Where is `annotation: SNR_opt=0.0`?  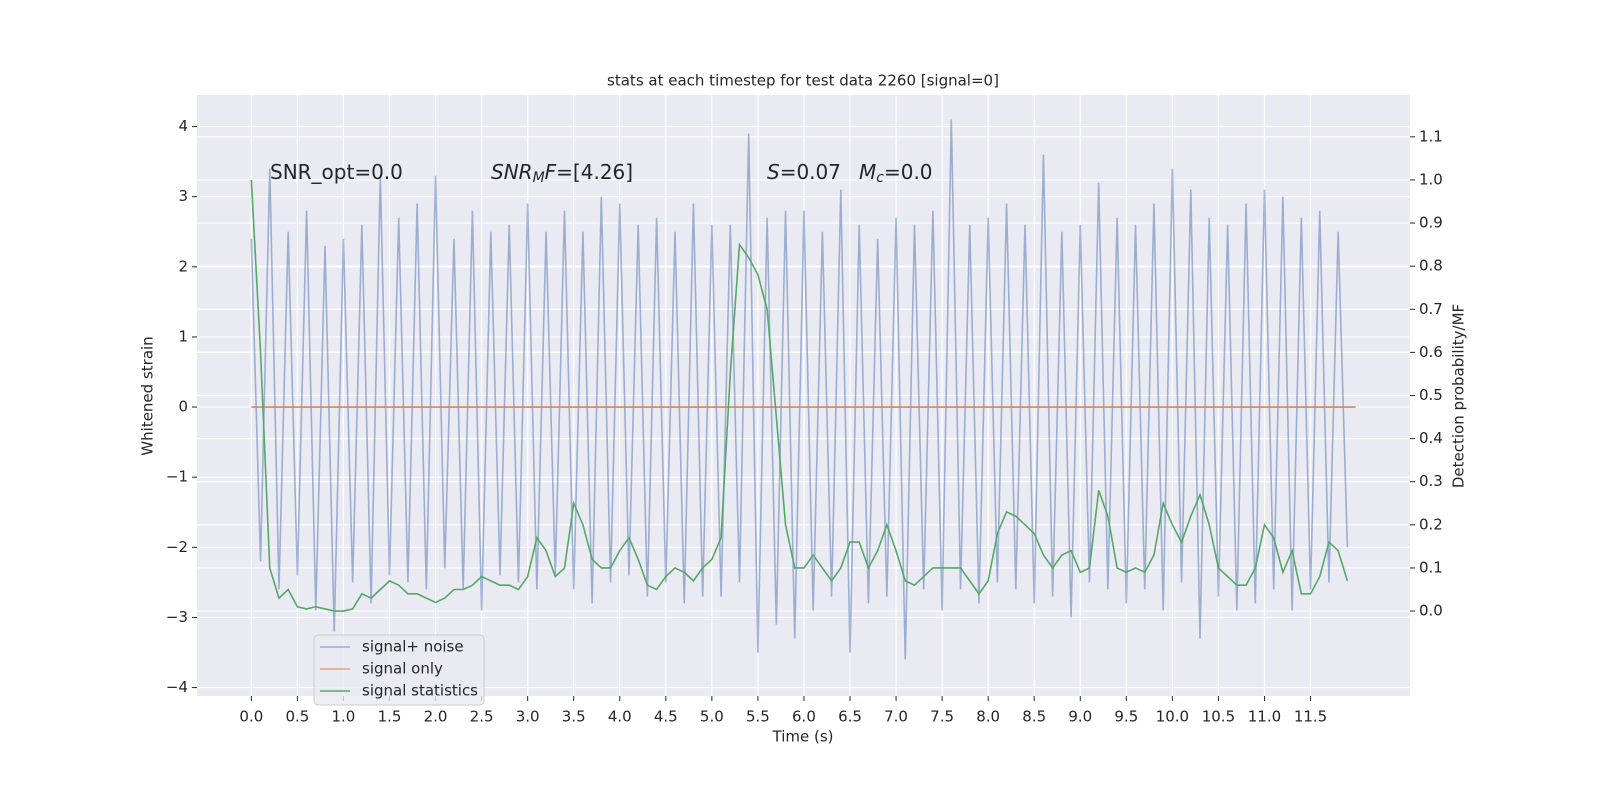 annotation: SNR_opt=0.0 is located at coordinates (336, 172).